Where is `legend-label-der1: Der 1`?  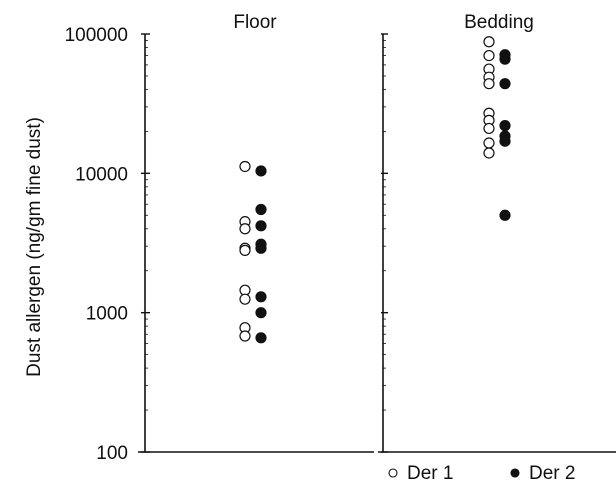
legend-label-der1: Der 1 is located at coordinates (430, 473).